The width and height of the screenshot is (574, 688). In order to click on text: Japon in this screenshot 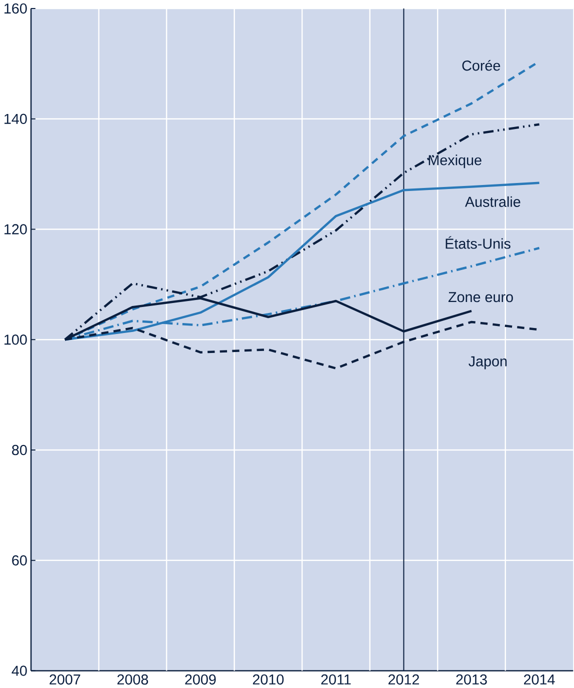, I will do `click(487, 363)`.